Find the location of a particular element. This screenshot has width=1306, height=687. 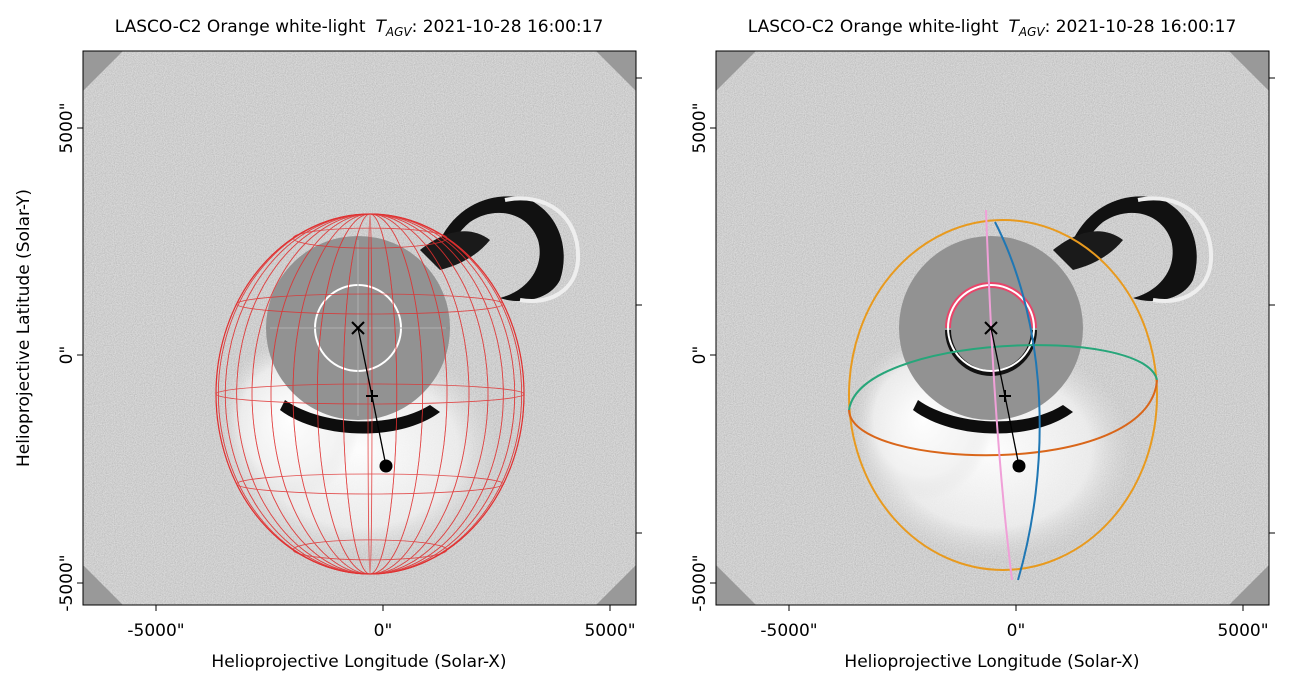

solar-limb-circle is located at coordinates (991, 328).